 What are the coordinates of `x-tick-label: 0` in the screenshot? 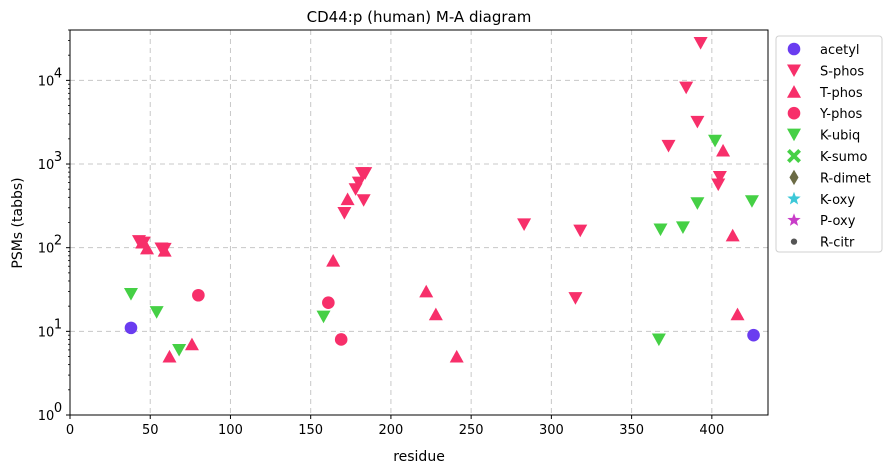 It's located at (70, 430).